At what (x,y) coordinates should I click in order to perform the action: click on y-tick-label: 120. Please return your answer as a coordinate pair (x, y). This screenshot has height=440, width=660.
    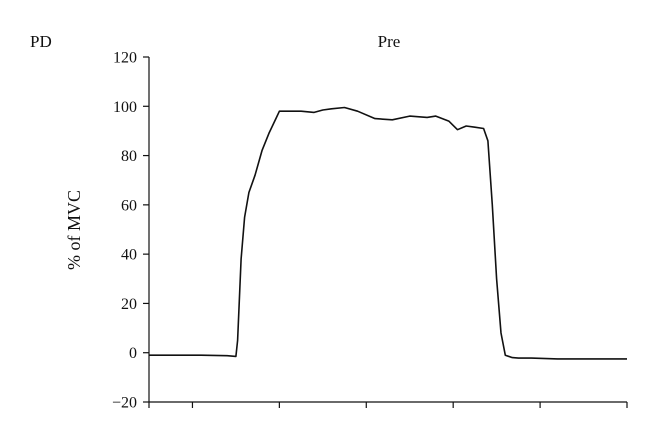
    Looking at the image, I should click on (125, 58).